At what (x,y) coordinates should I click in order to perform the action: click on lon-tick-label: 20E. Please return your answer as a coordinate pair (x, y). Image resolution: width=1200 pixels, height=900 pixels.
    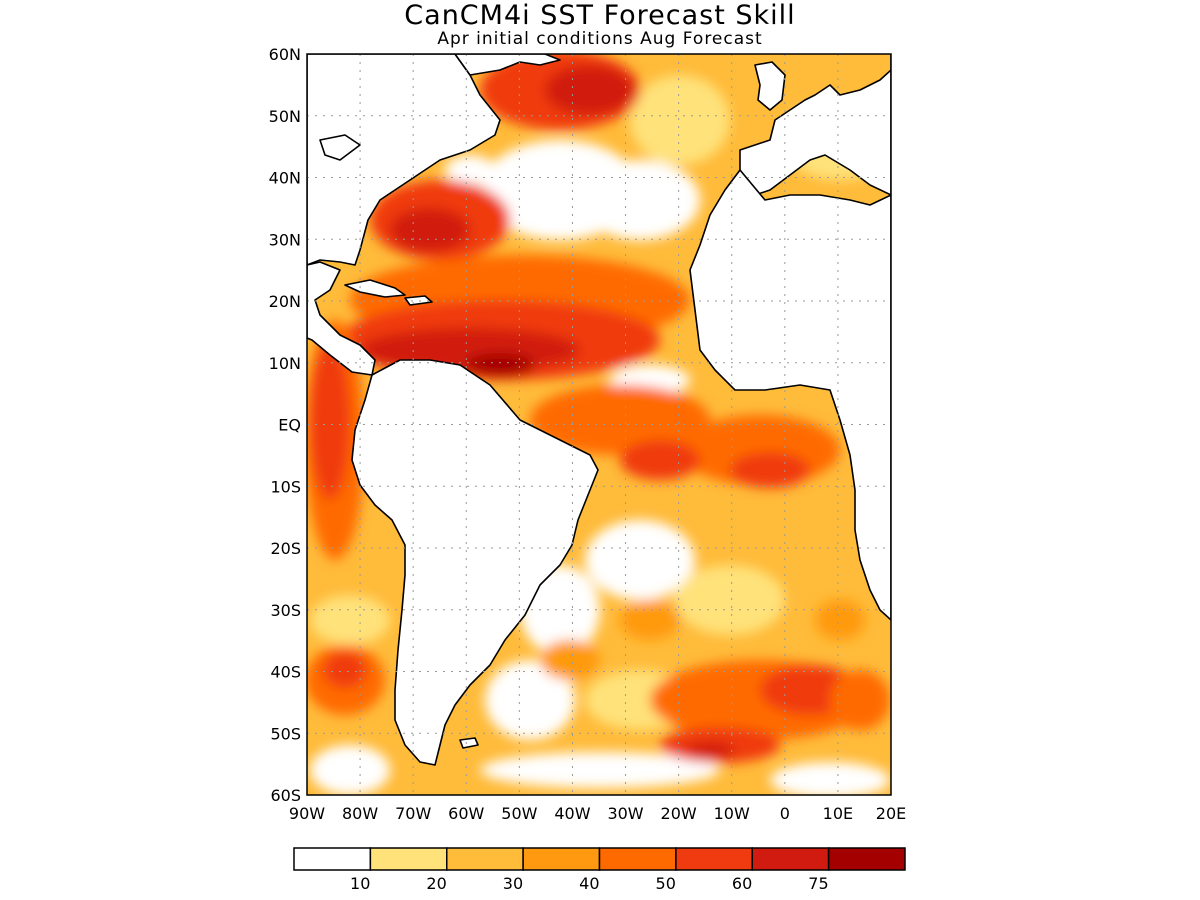
    Looking at the image, I should click on (891, 813).